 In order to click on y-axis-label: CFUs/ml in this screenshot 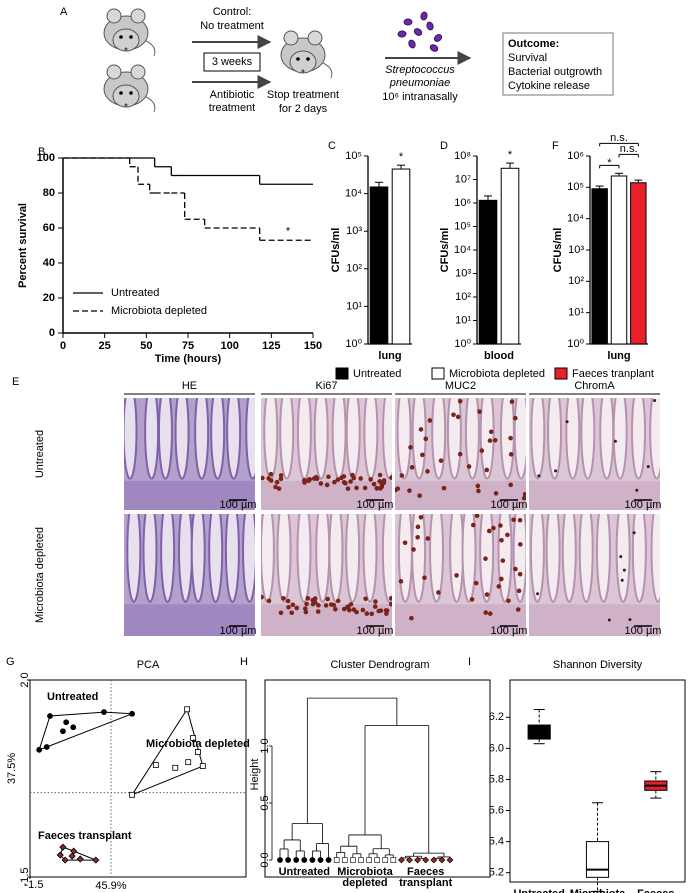, I will do `click(336, 250)`.